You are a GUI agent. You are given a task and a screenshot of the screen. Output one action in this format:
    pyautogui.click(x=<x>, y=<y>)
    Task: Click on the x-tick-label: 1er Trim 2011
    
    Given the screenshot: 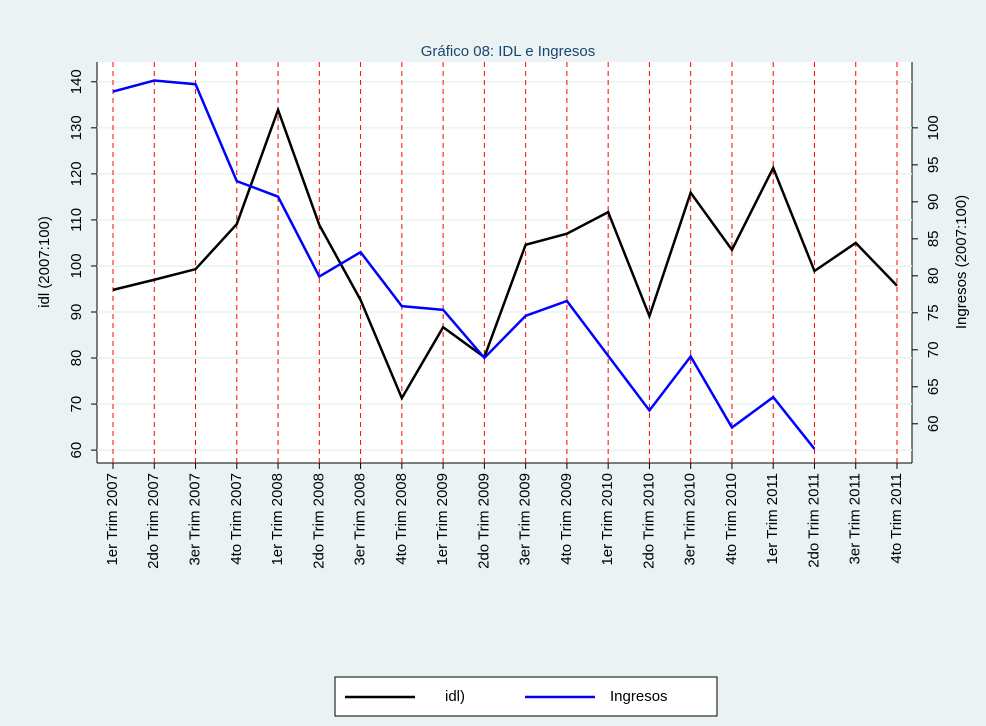 What is the action you would take?
    pyautogui.click(x=772, y=518)
    